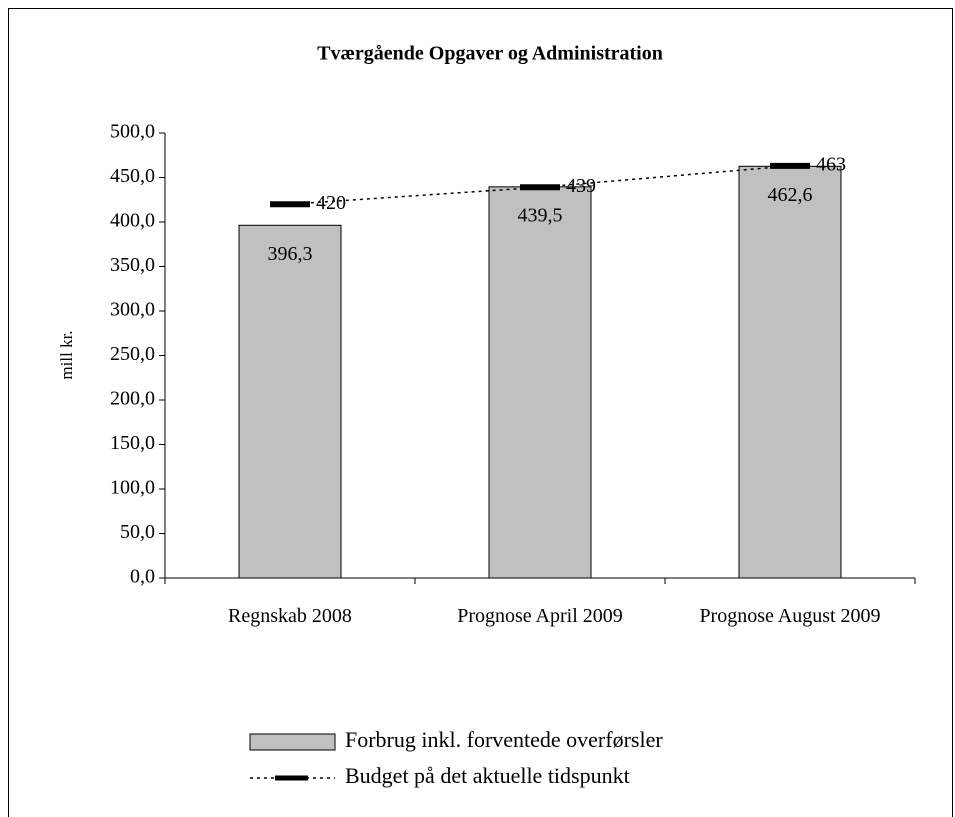 Image resolution: width=955 pixels, height=817 pixels. I want to click on budget-value-label: 439, so click(581, 186).